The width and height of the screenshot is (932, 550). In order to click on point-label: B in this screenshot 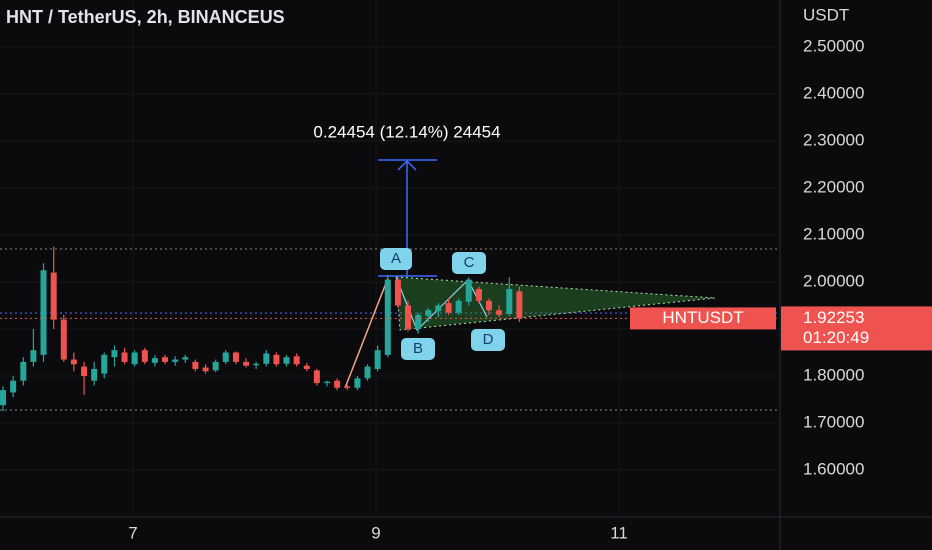, I will do `click(418, 348)`.